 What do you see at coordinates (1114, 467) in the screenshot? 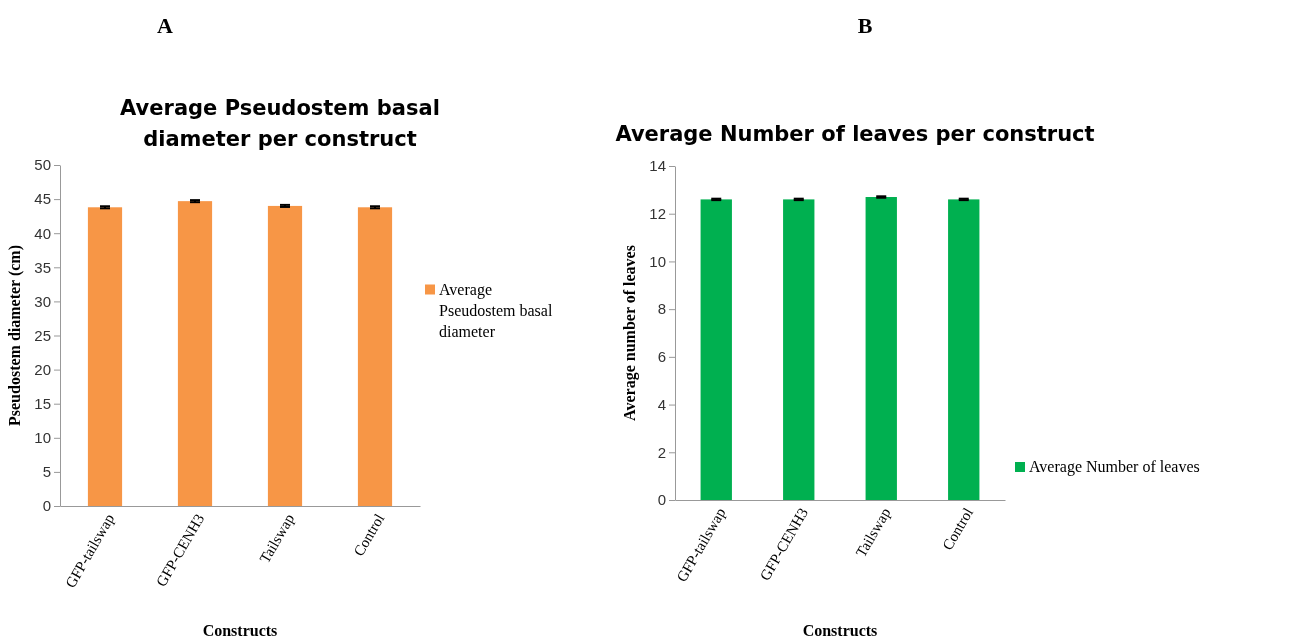
I see `legend-label: Average Number of leaves` at bounding box center [1114, 467].